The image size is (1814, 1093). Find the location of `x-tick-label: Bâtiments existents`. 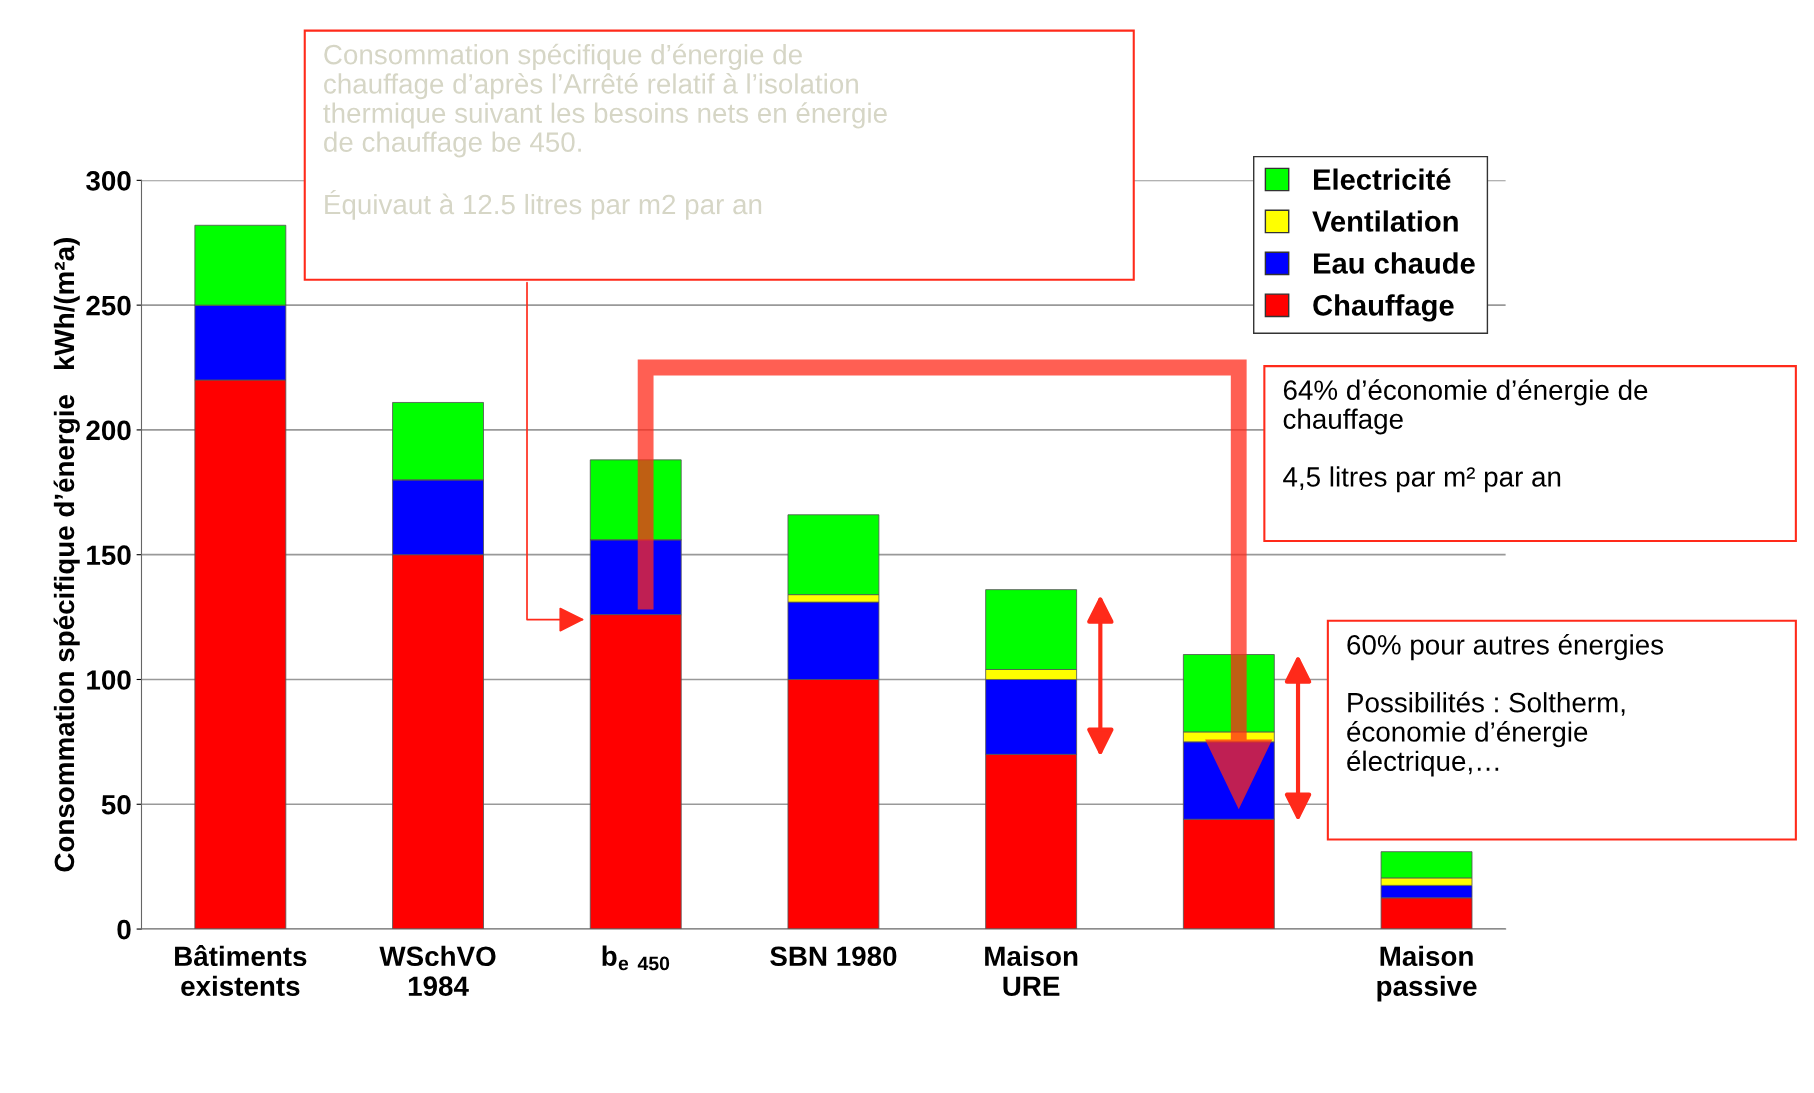

x-tick-label: Bâtiments existents is located at coordinates (241, 971).